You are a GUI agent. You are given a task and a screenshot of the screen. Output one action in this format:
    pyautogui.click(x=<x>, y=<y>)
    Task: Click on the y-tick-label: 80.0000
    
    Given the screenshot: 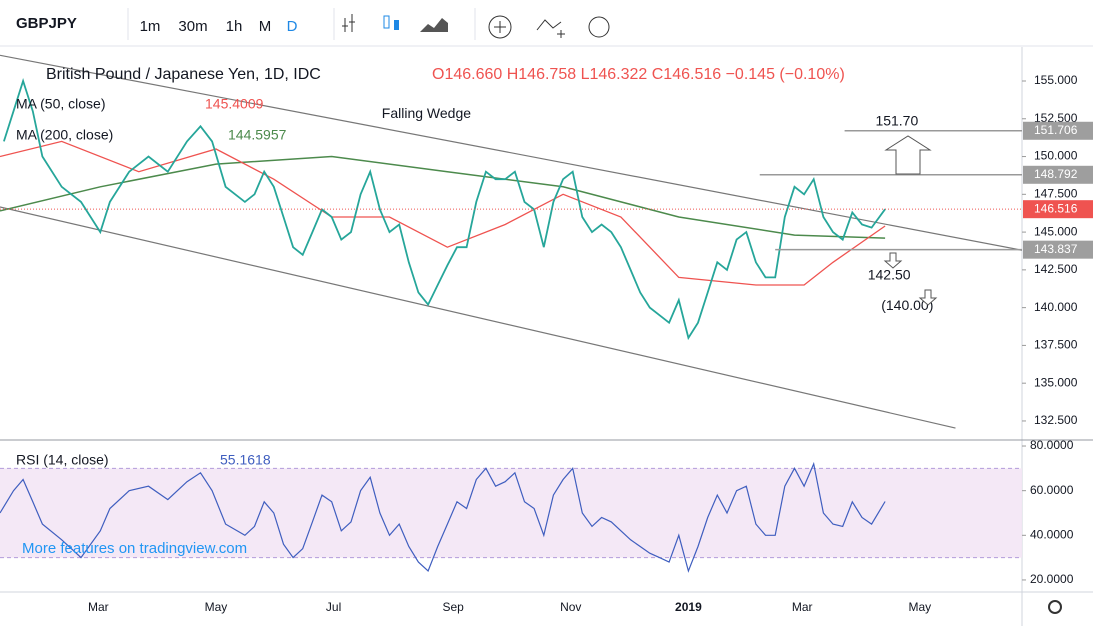 What is the action you would take?
    pyautogui.click(x=1052, y=445)
    